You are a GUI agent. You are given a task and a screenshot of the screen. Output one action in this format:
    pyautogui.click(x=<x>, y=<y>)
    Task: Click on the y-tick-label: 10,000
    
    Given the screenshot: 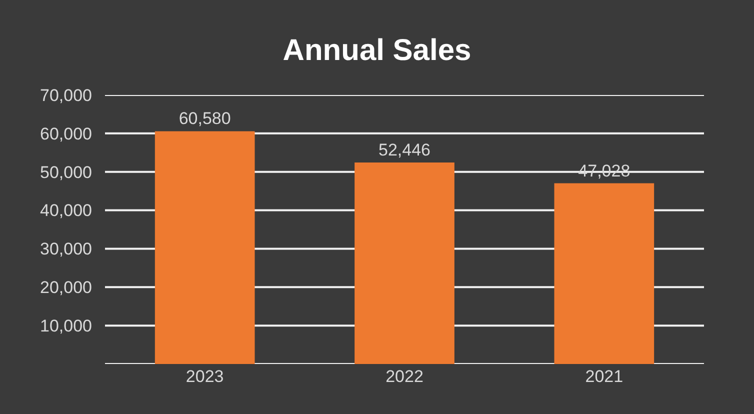 What is the action you would take?
    pyautogui.click(x=66, y=326)
    